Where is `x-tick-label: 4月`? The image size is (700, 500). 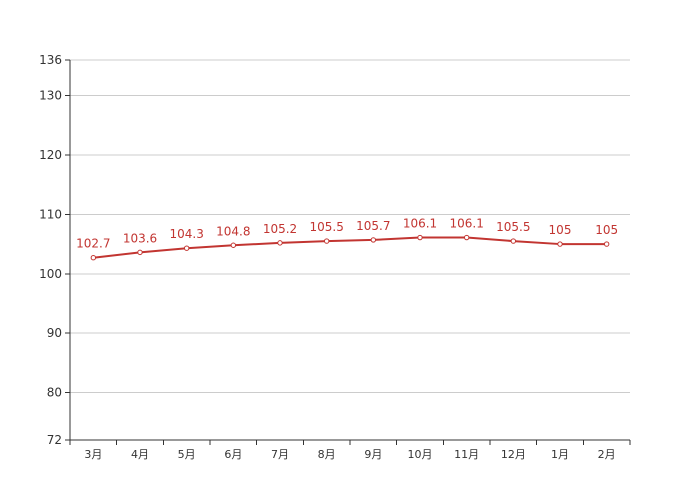
x-tick-label: 4月 is located at coordinates (140, 454).